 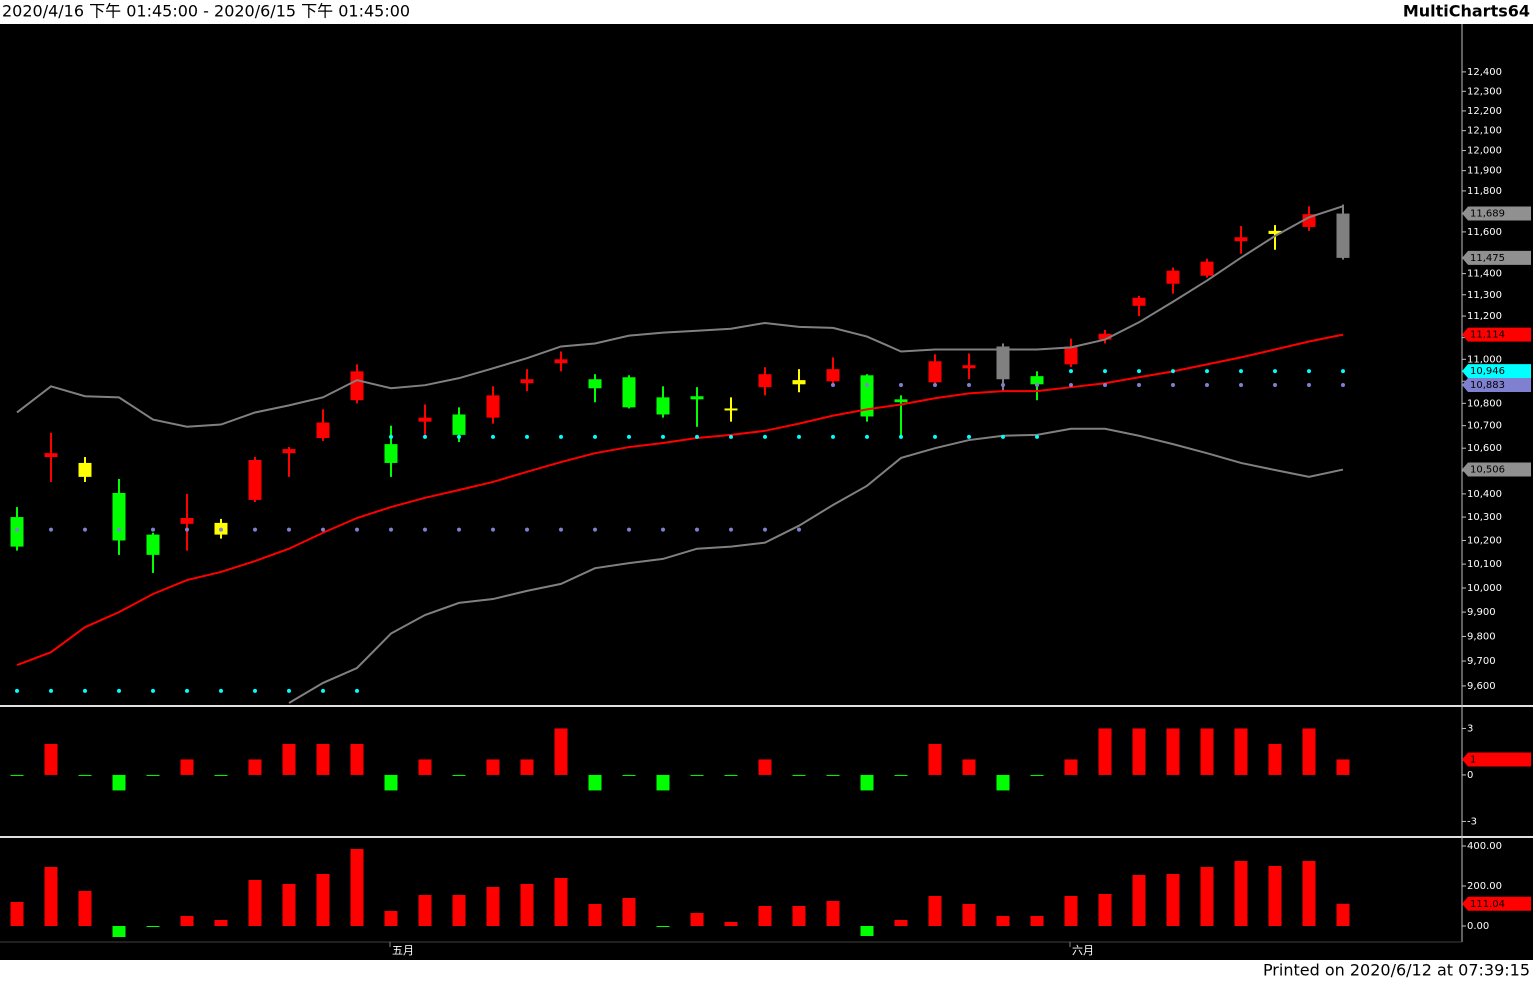 I want to click on y-tick-label: 200.00, so click(x=1484, y=886).